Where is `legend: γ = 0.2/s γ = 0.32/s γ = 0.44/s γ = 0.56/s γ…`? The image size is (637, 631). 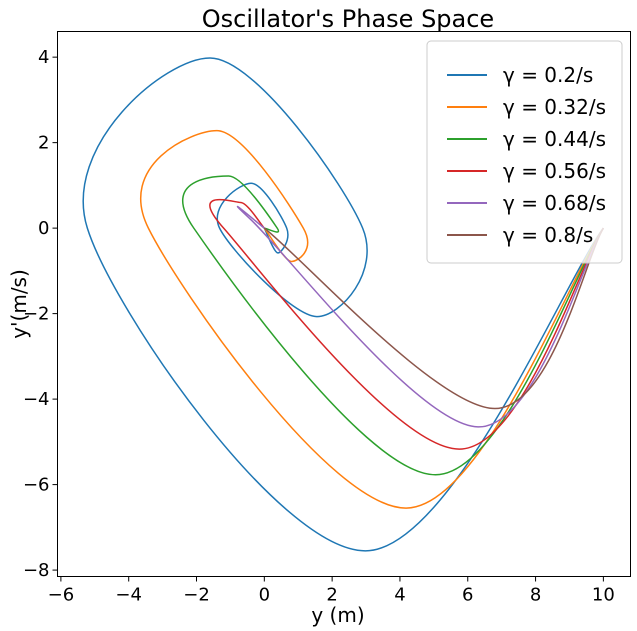 legend: γ = 0.2/s γ = 0.32/s γ = 0.44/s γ = 0.56/s γ… is located at coordinates (524, 152).